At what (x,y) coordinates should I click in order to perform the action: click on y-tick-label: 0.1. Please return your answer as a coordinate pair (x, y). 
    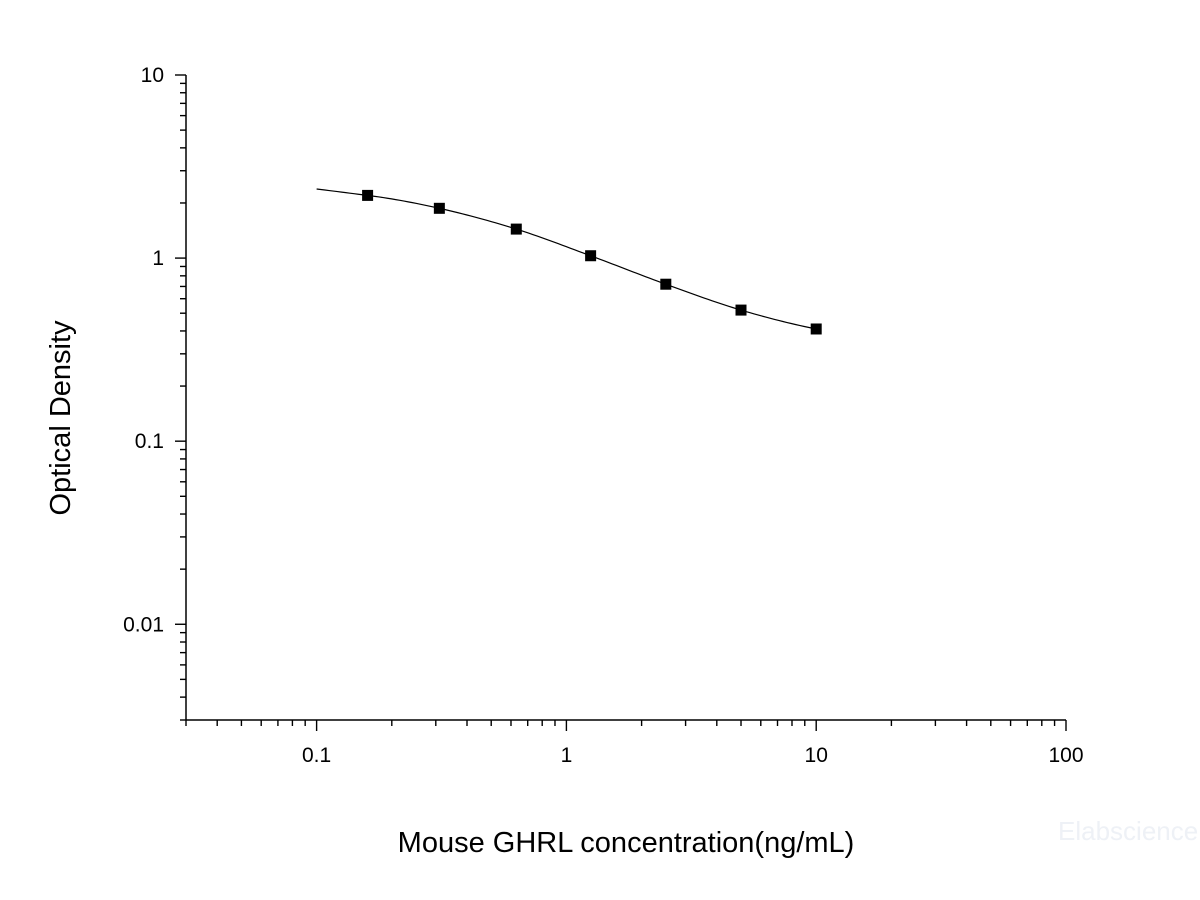
    Looking at the image, I should click on (149, 441).